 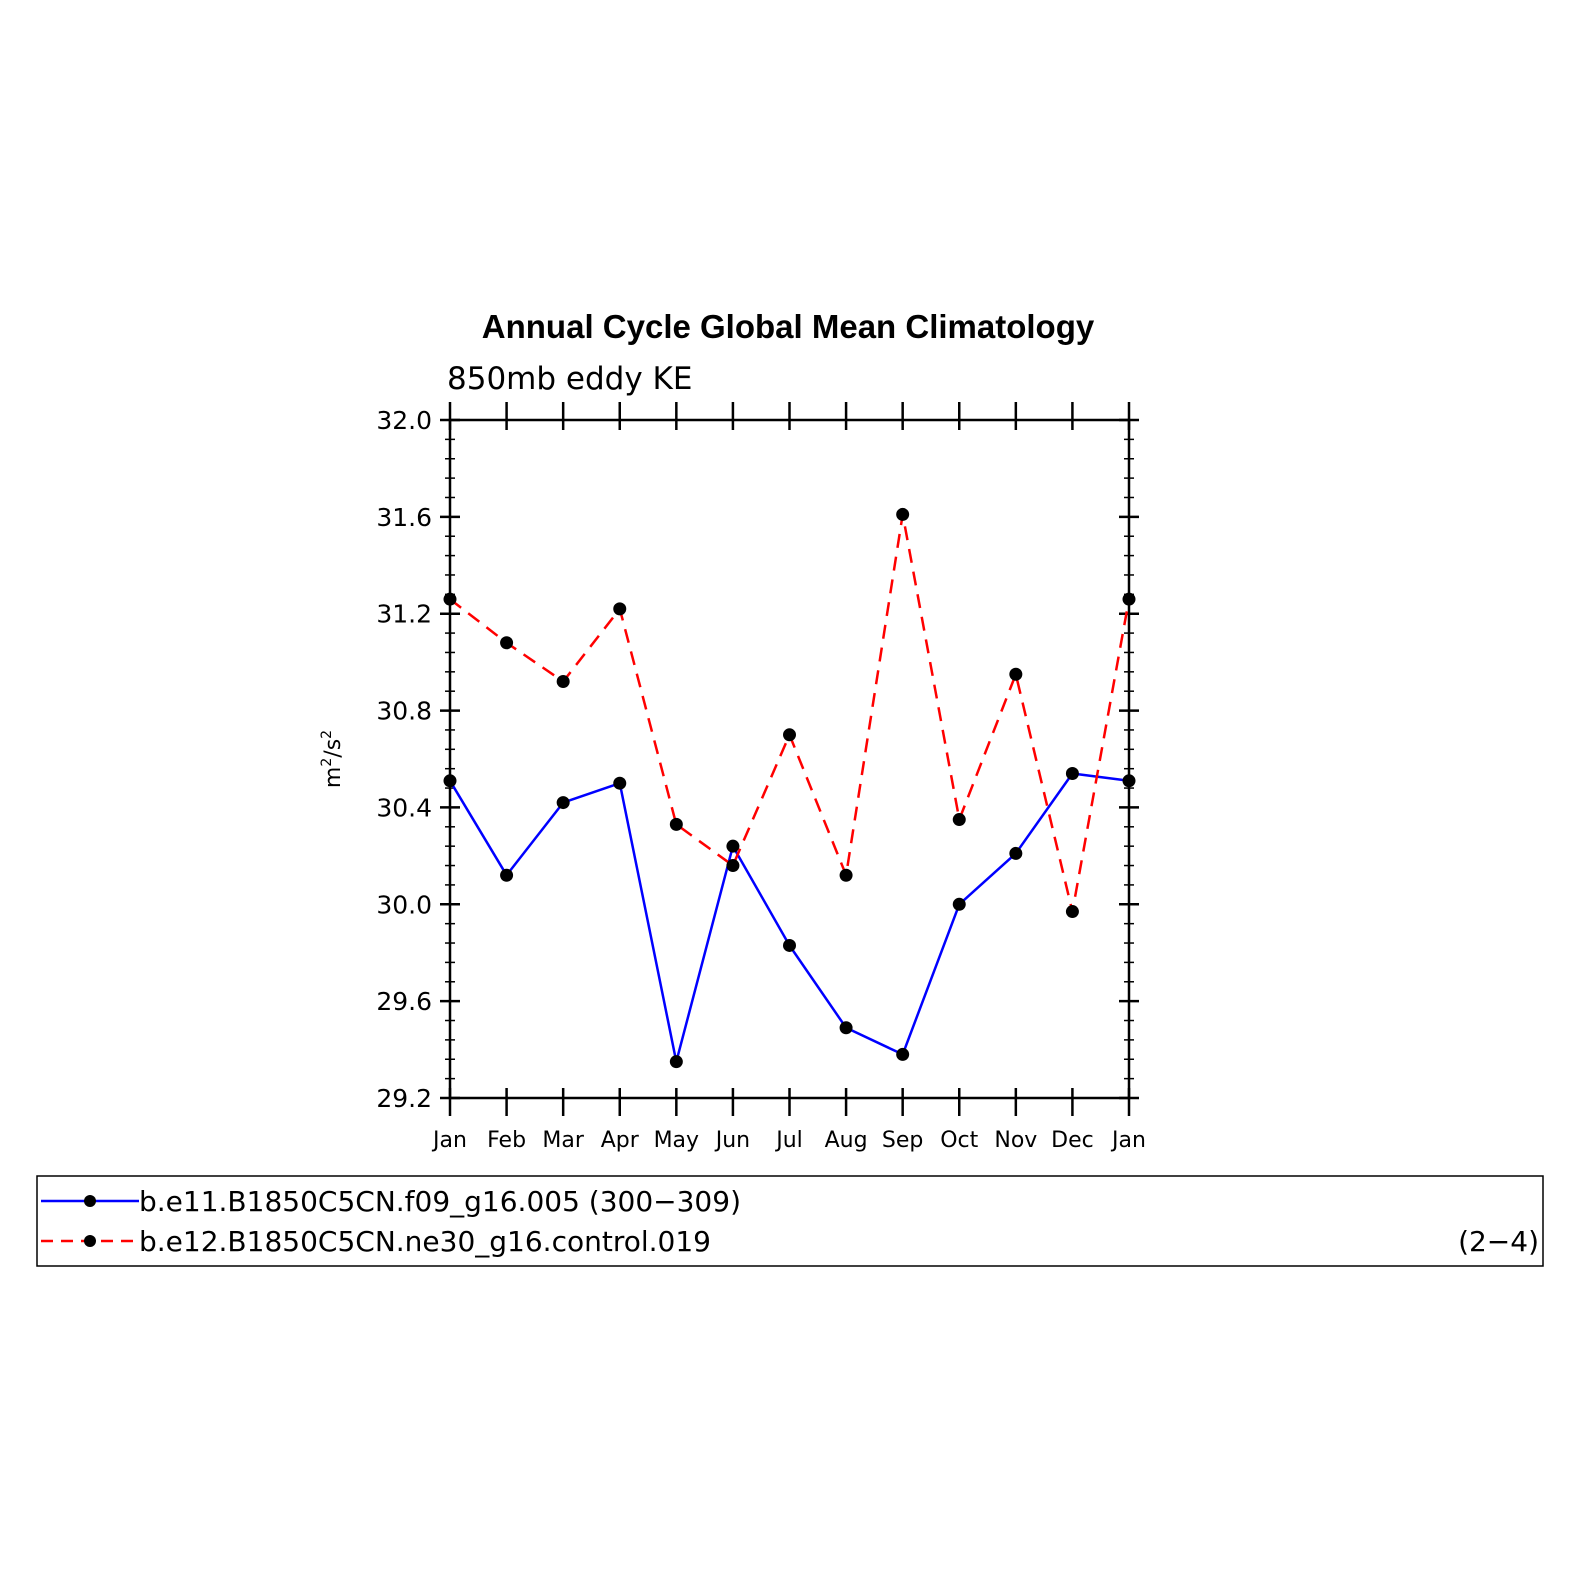 I want to click on x-tick-label: Dec, so click(x=1072, y=1140).